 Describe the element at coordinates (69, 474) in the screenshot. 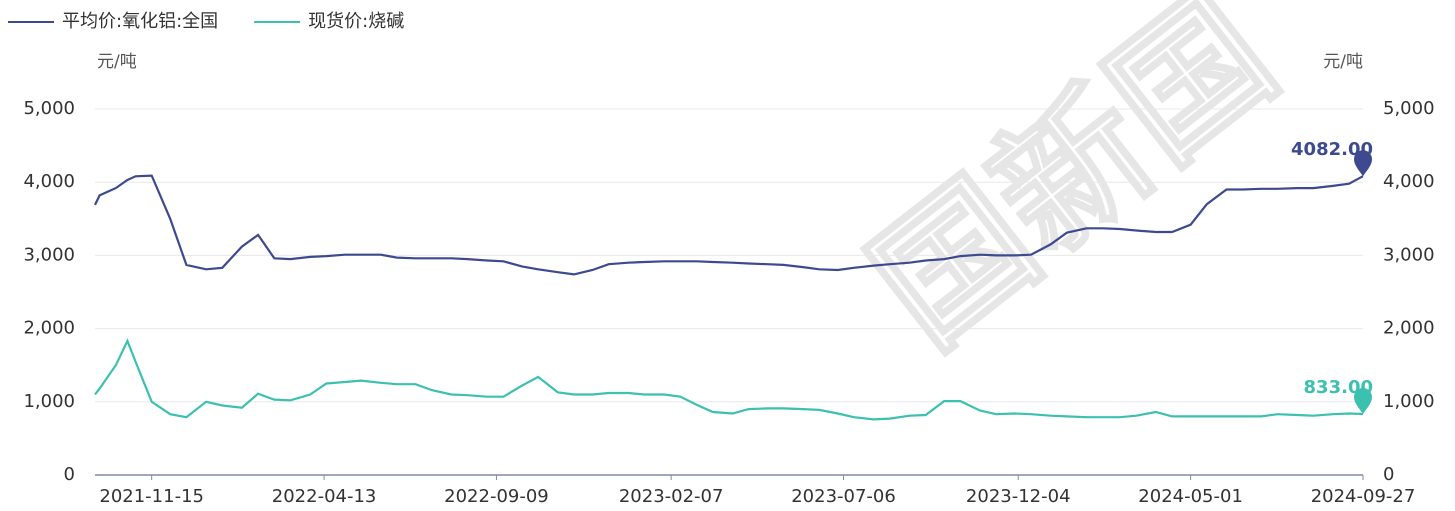

I see `y-tick-label: 0` at that location.